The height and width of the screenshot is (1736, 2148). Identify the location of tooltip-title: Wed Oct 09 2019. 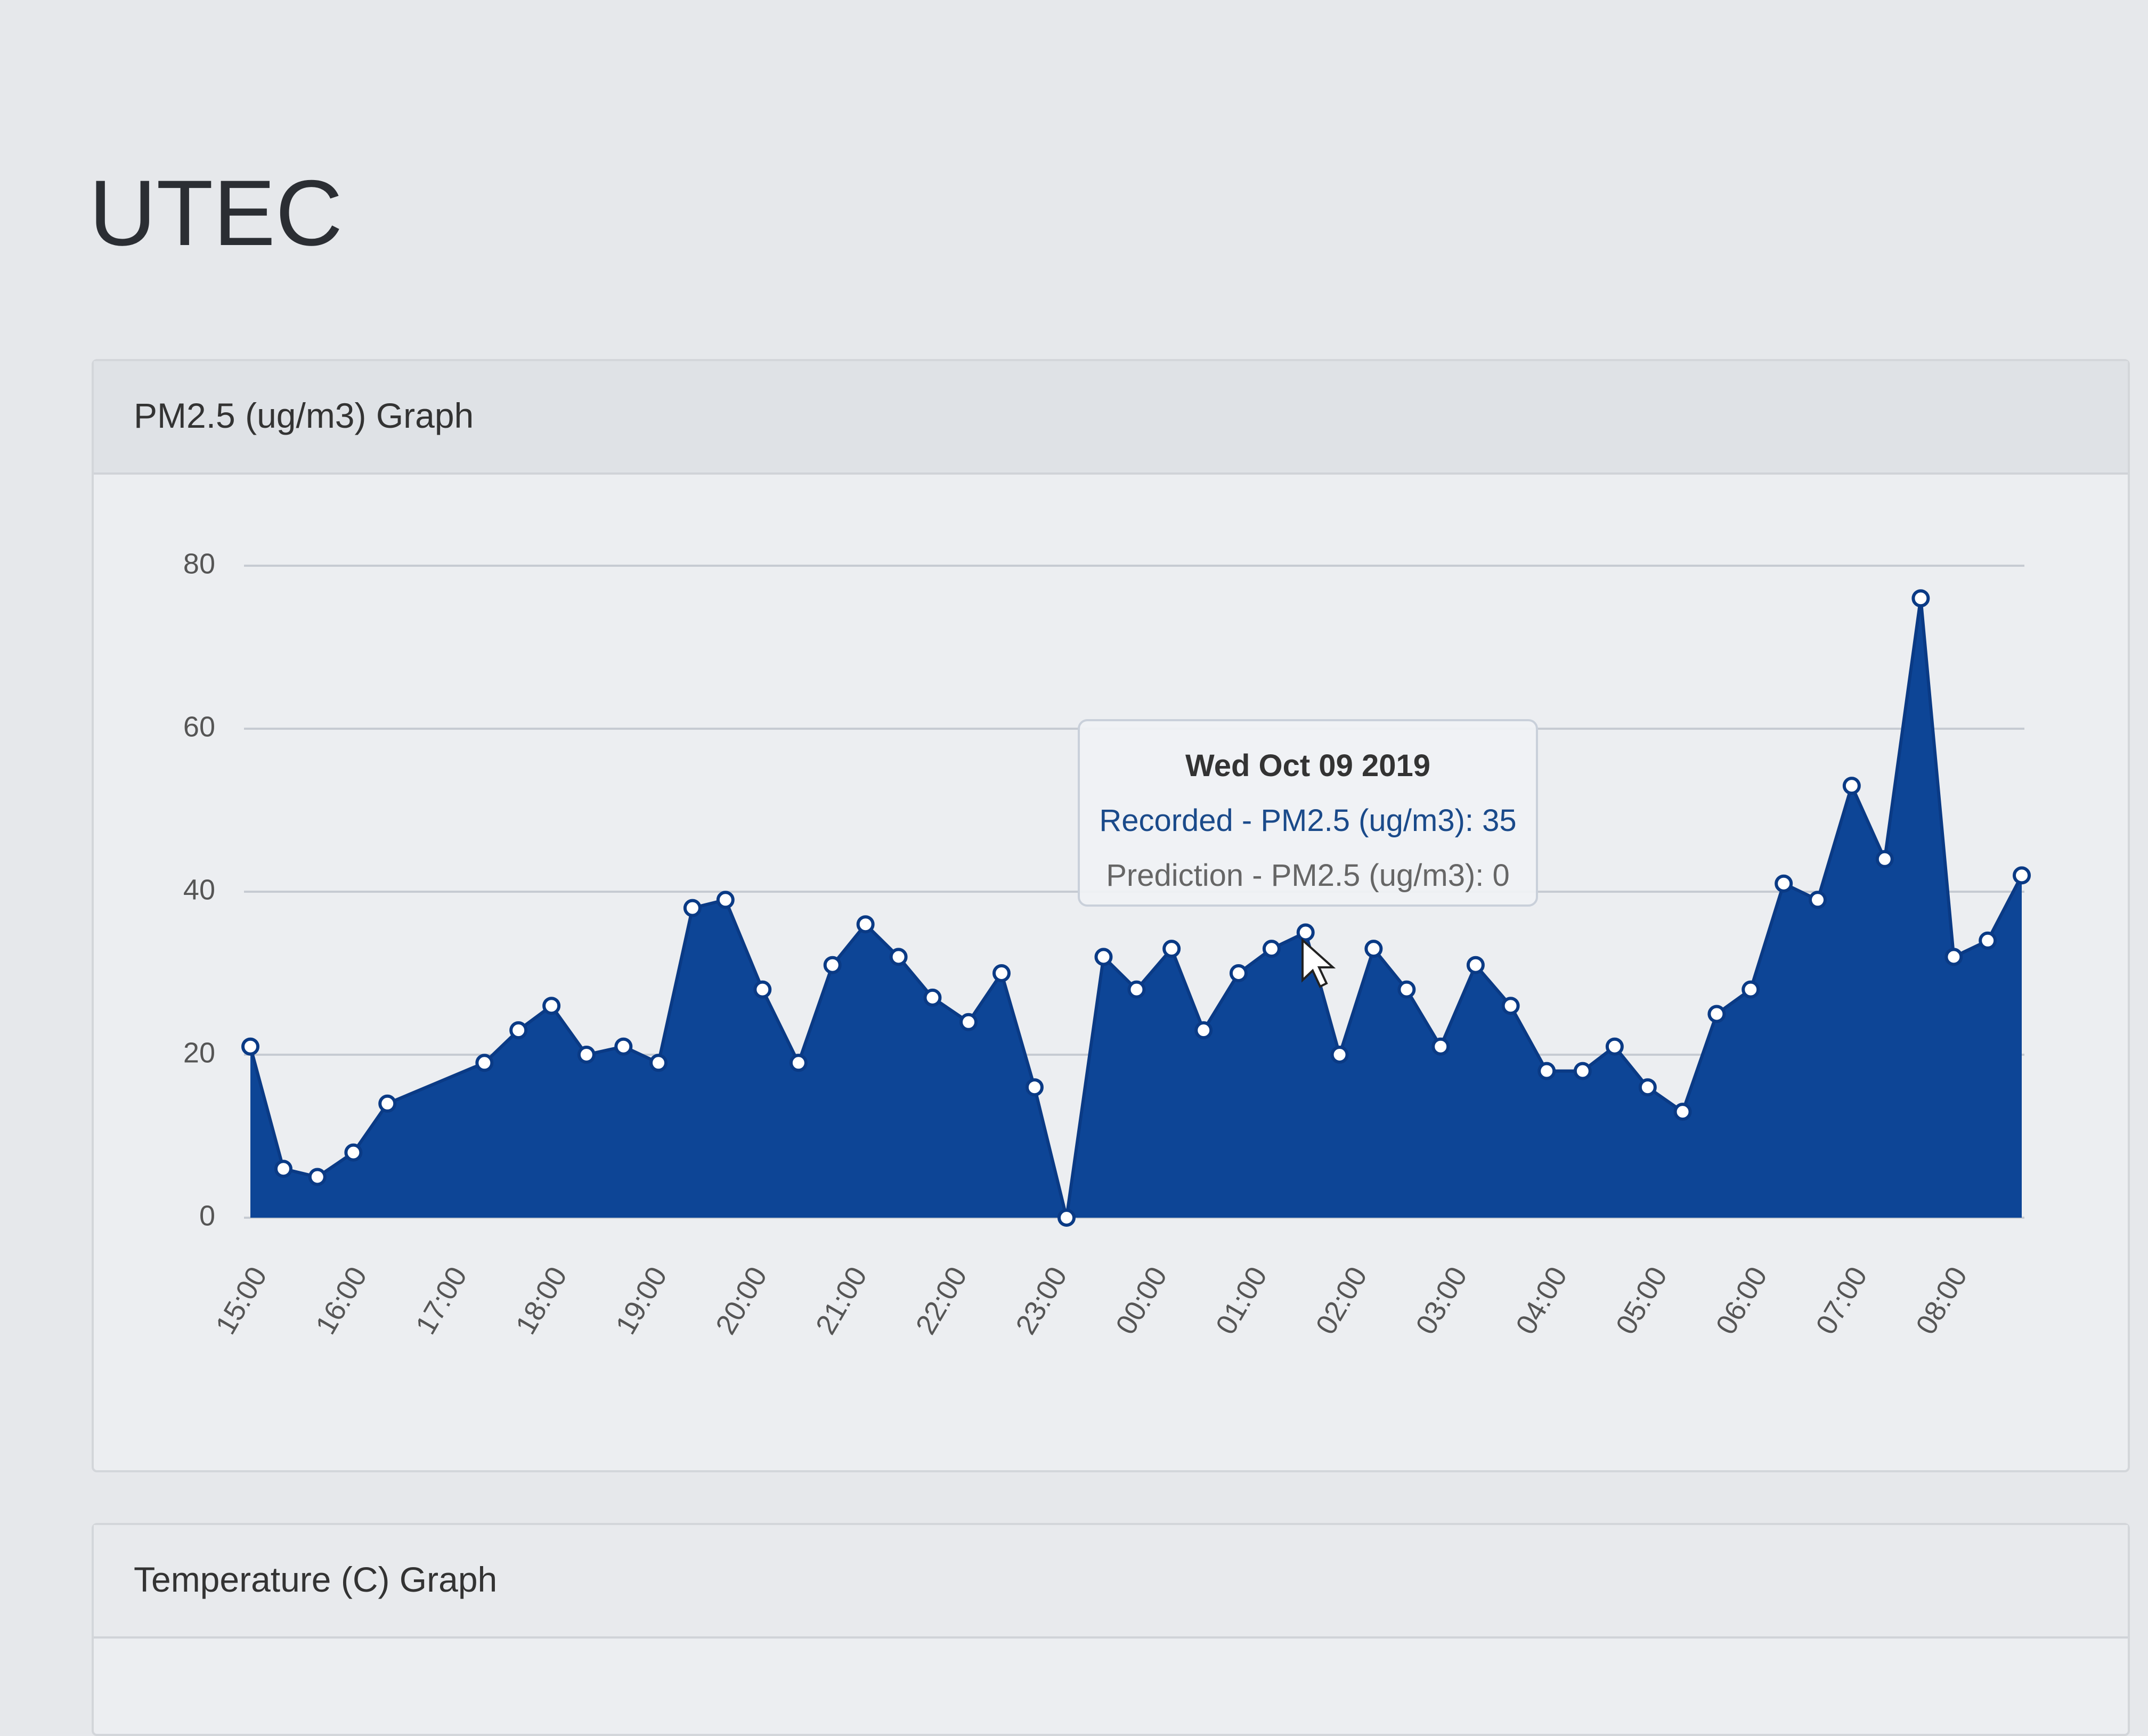
(1307, 765).